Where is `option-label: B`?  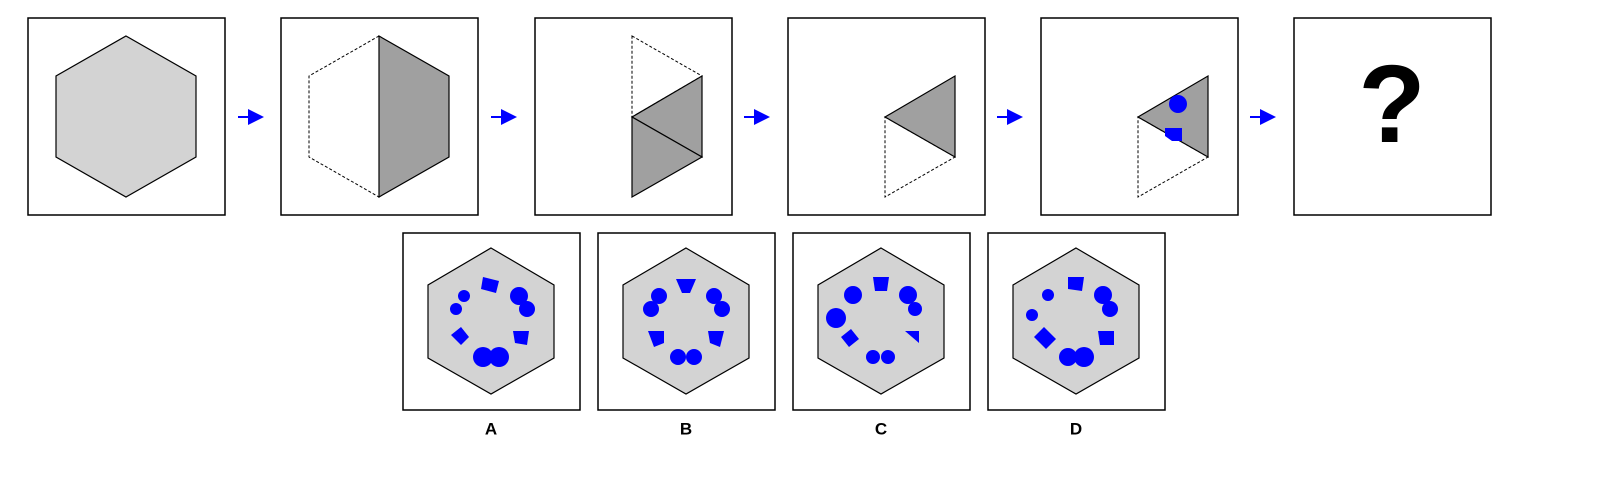
option-label: B is located at coordinates (686, 428).